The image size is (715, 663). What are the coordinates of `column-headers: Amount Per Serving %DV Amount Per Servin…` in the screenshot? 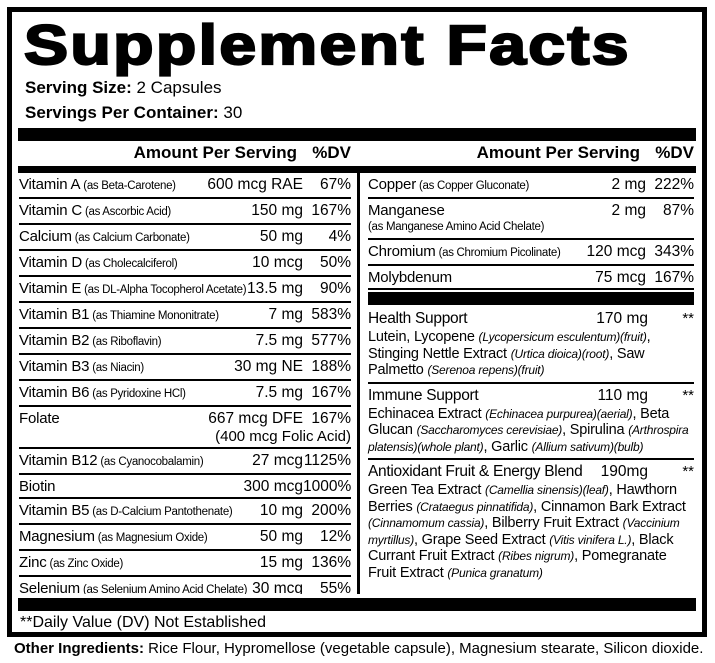 It's located at (357, 153).